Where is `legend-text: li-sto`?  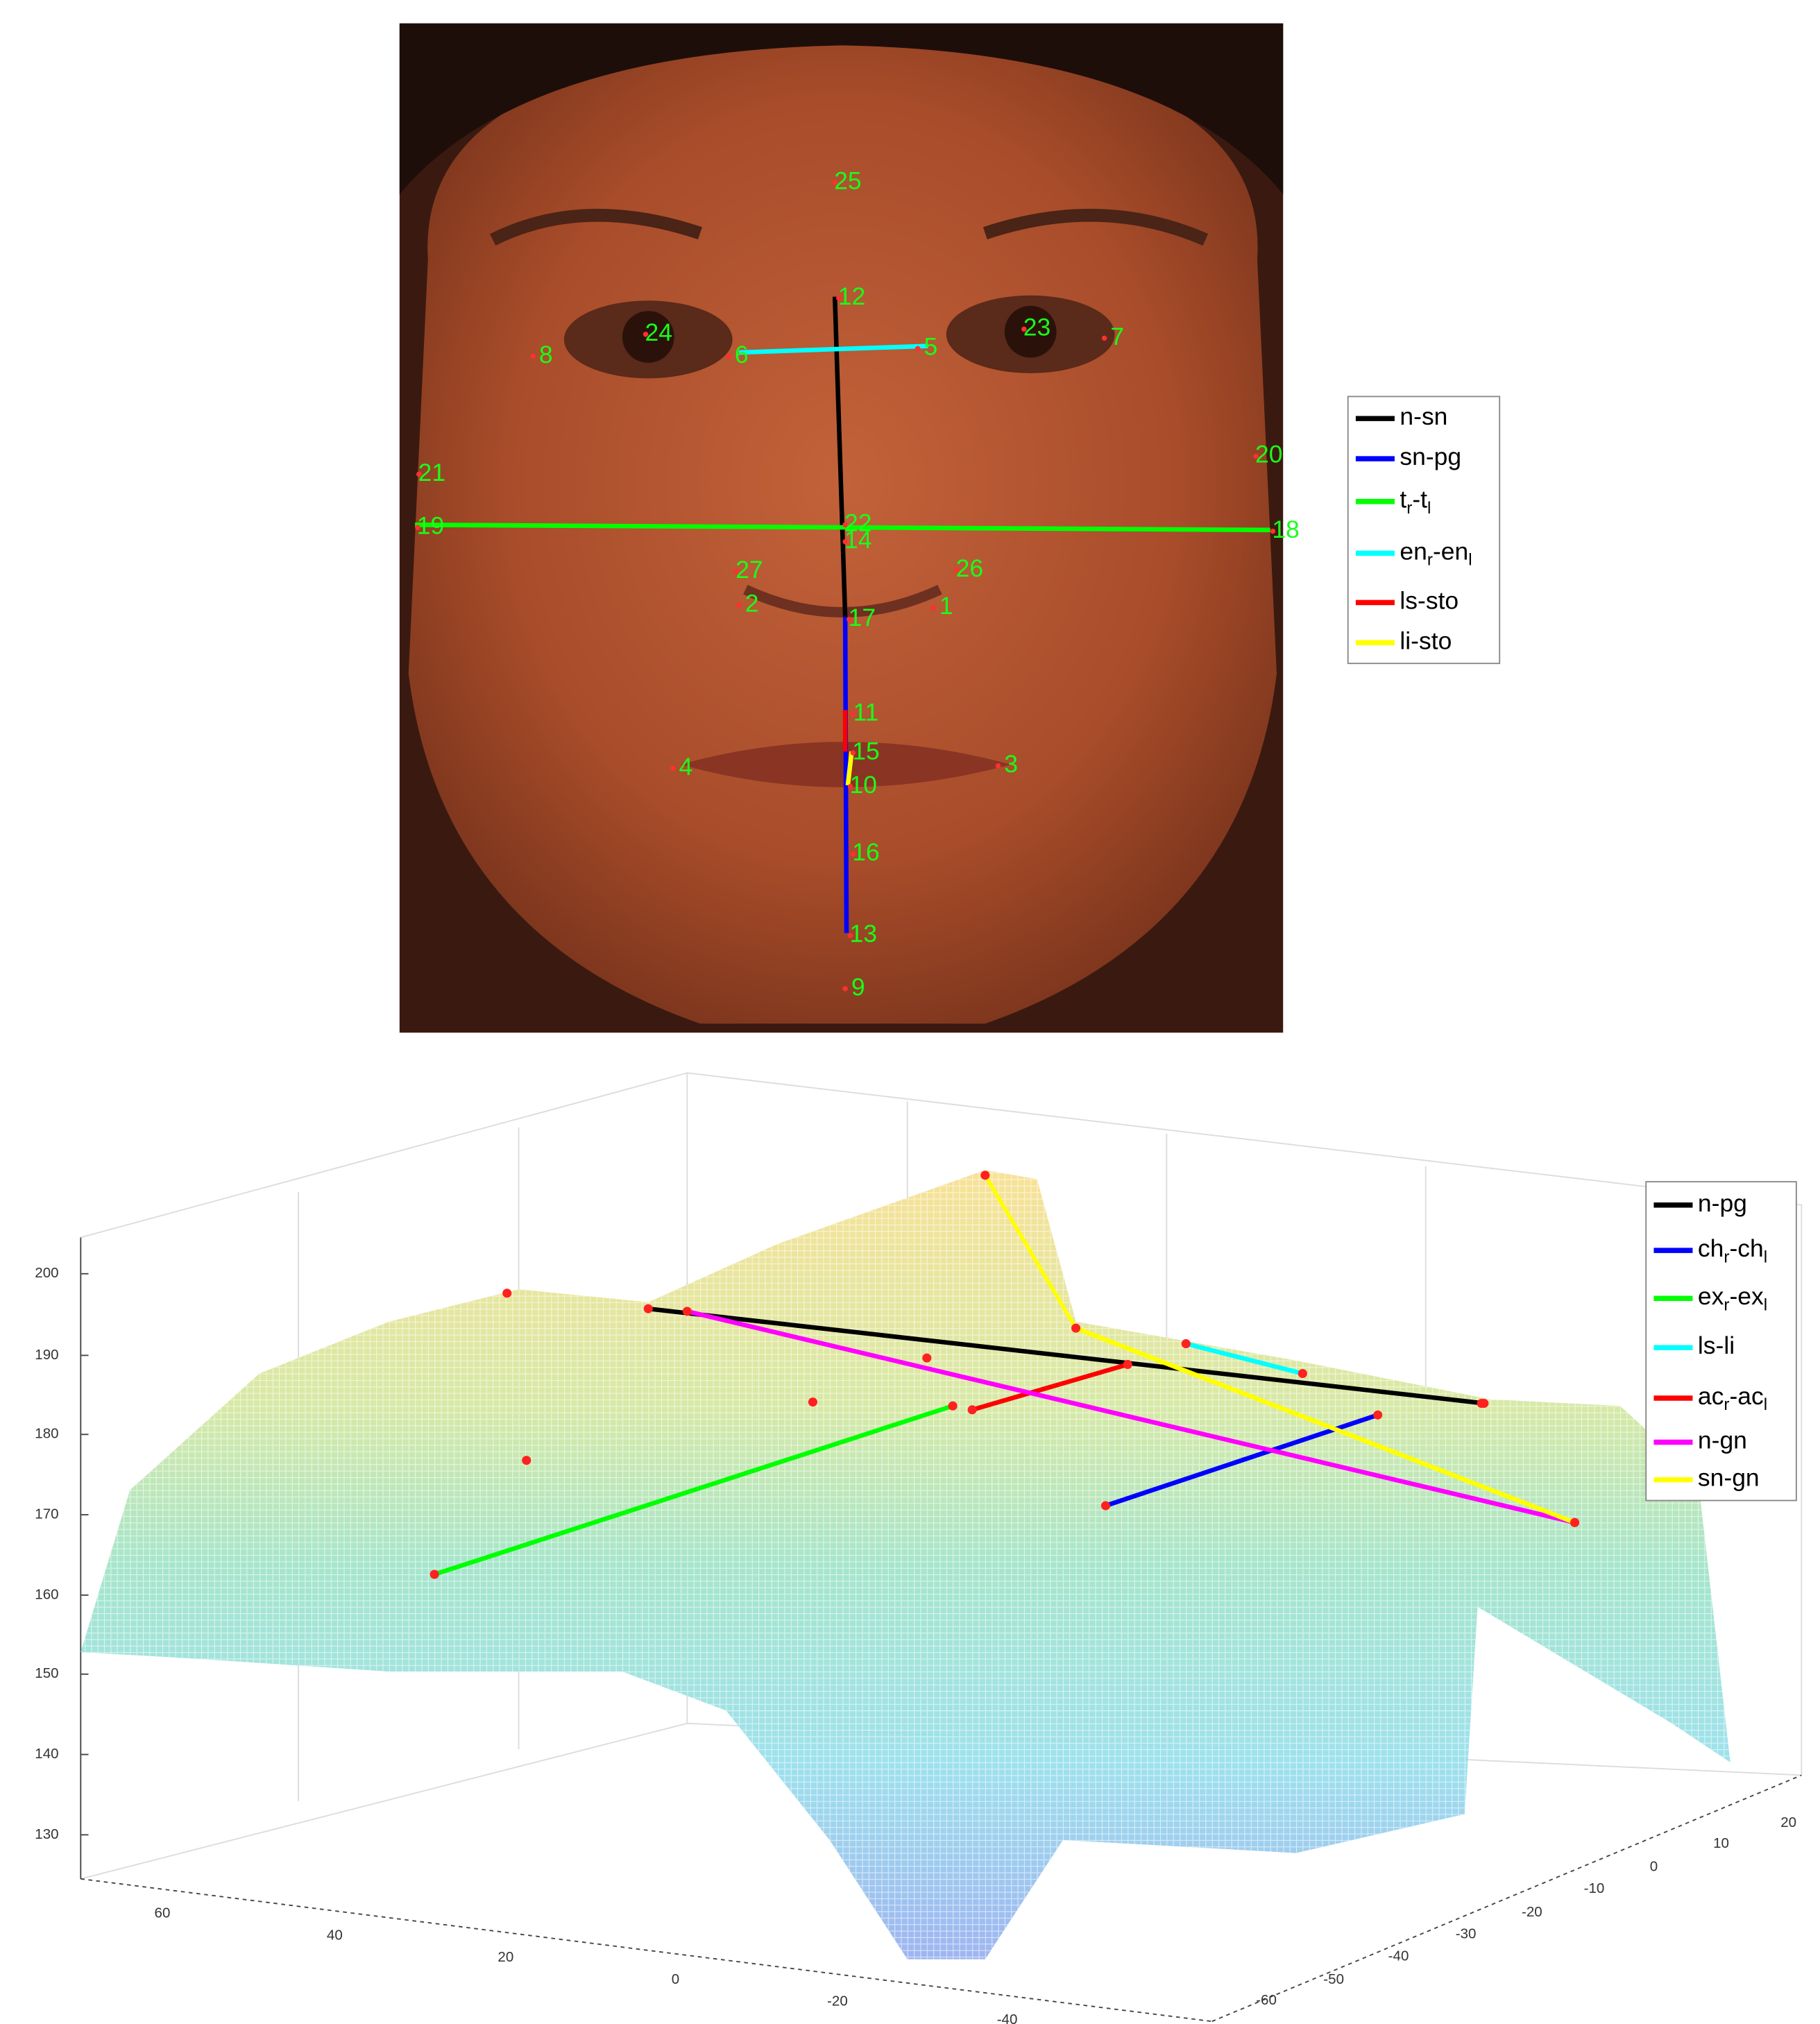 legend-text: li-sto is located at coordinates (1426, 641).